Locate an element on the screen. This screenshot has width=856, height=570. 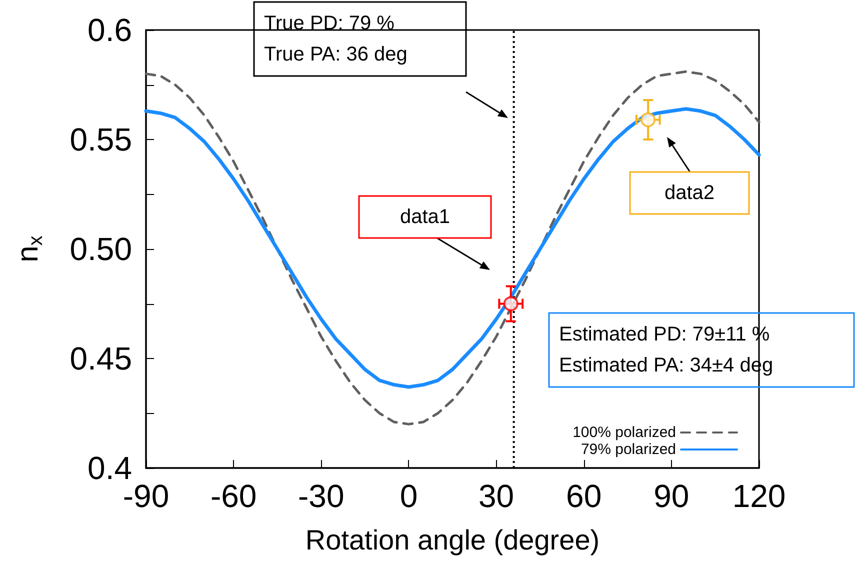
annotation: data1 is located at coordinates (425, 217).